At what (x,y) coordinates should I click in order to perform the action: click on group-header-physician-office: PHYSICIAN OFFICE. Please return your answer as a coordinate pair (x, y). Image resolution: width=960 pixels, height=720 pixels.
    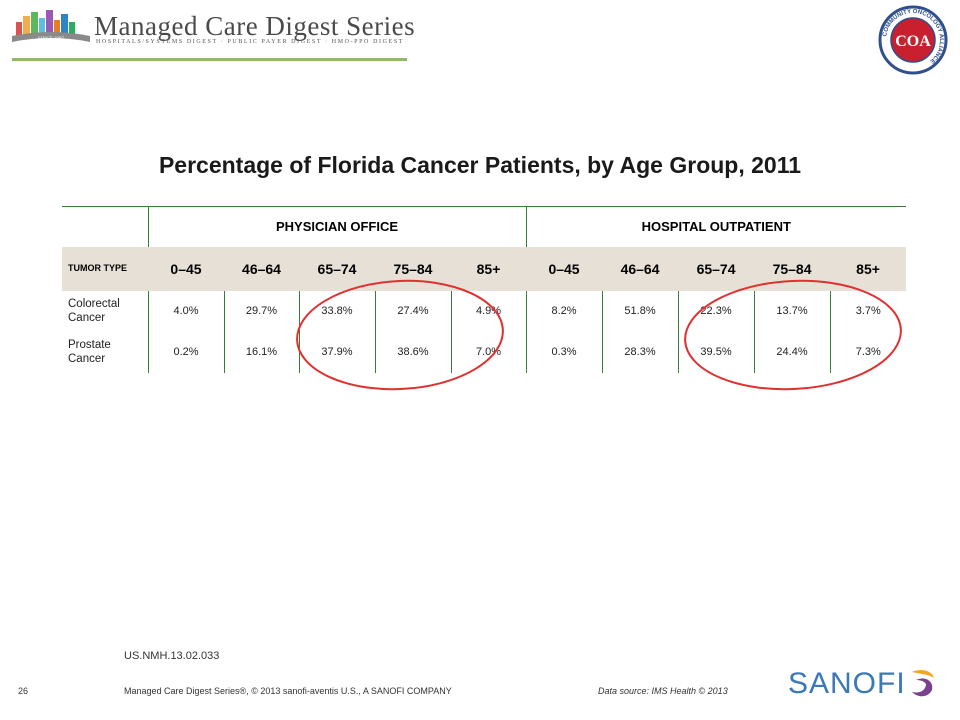
    Looking at the image, I should click on (337, 226).